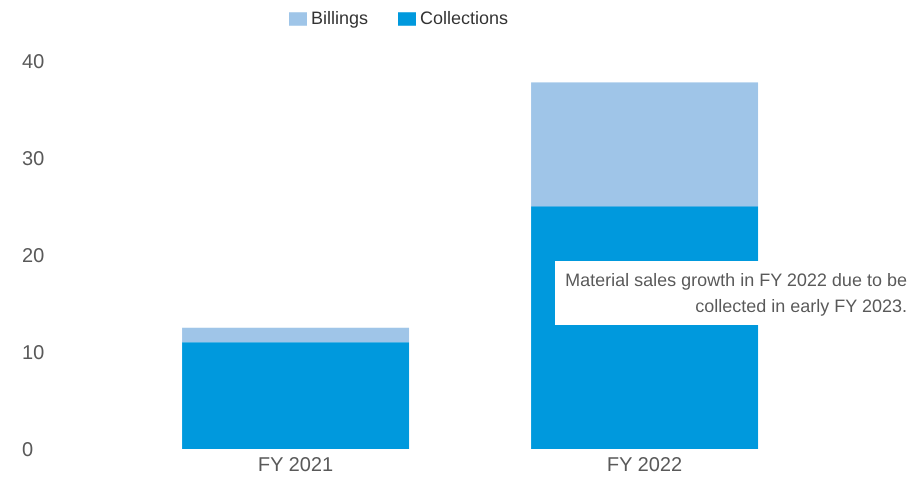  Describe the element at coordinates (33, 62) in the screenshot. I see `y-tick-label: 40` at that location.